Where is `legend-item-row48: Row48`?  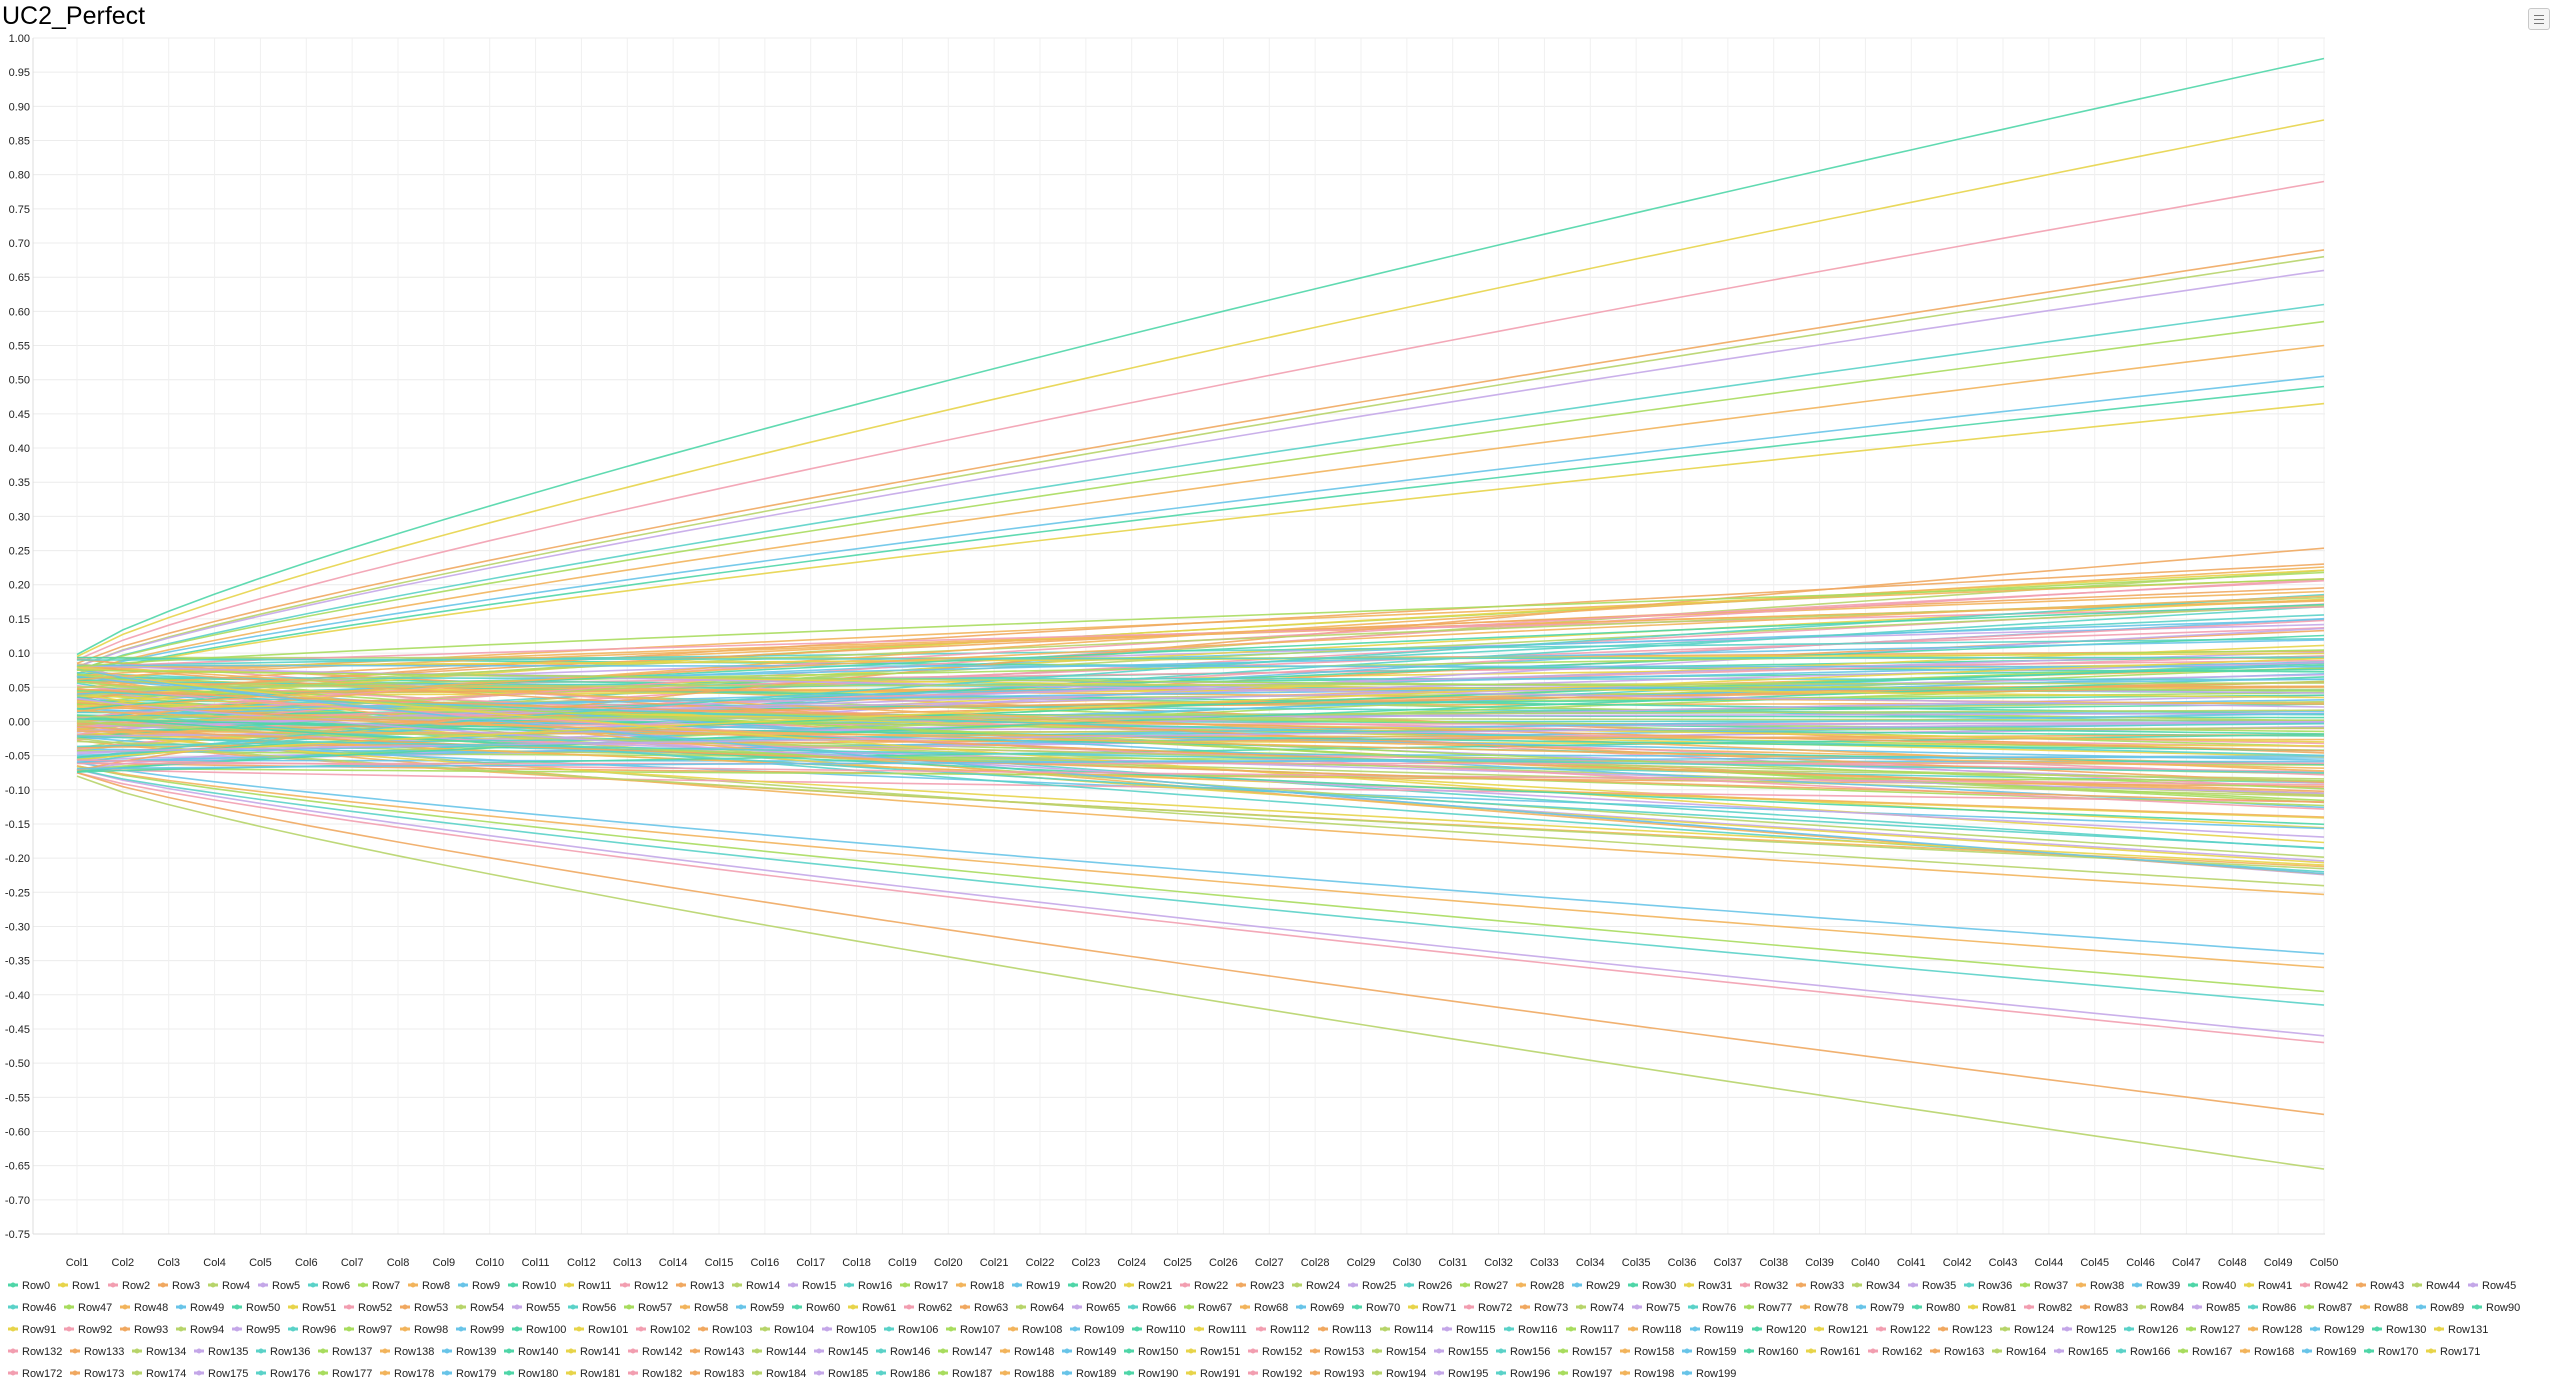 legend-item-row48: Row48 is located at coordinates (151, 1308).